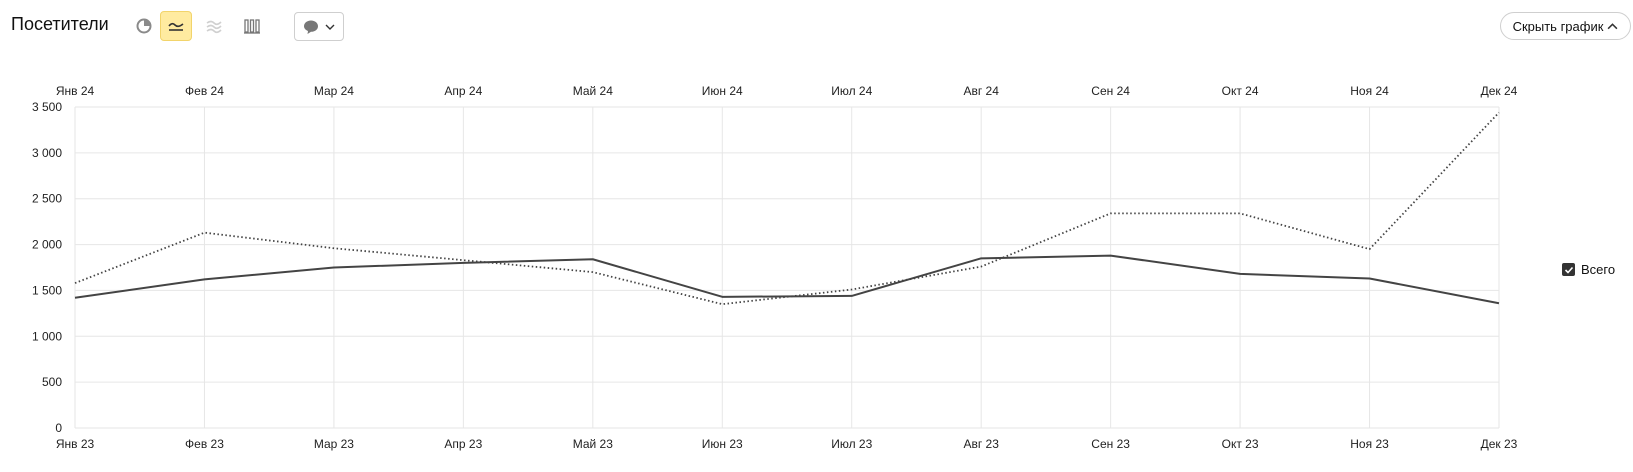 The width and height of the screenshot is (1633, 472). I want to click on x-bottom-tick-label: Янв 23, so click(75, 444).